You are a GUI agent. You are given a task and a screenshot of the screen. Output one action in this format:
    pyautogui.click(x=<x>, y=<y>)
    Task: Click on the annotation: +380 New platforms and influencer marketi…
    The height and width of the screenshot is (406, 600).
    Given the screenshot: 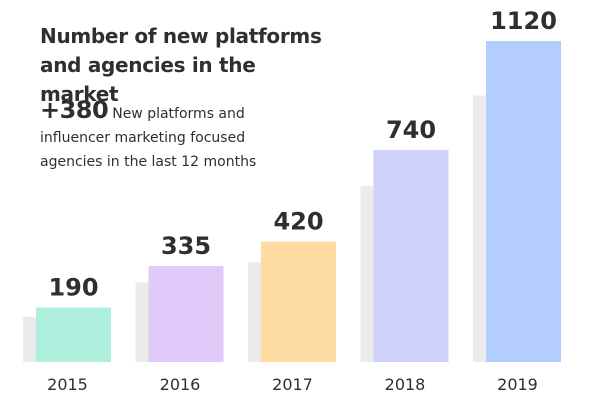 What is the action you would take?
    pyautogui.click(x=160, y=136)
    